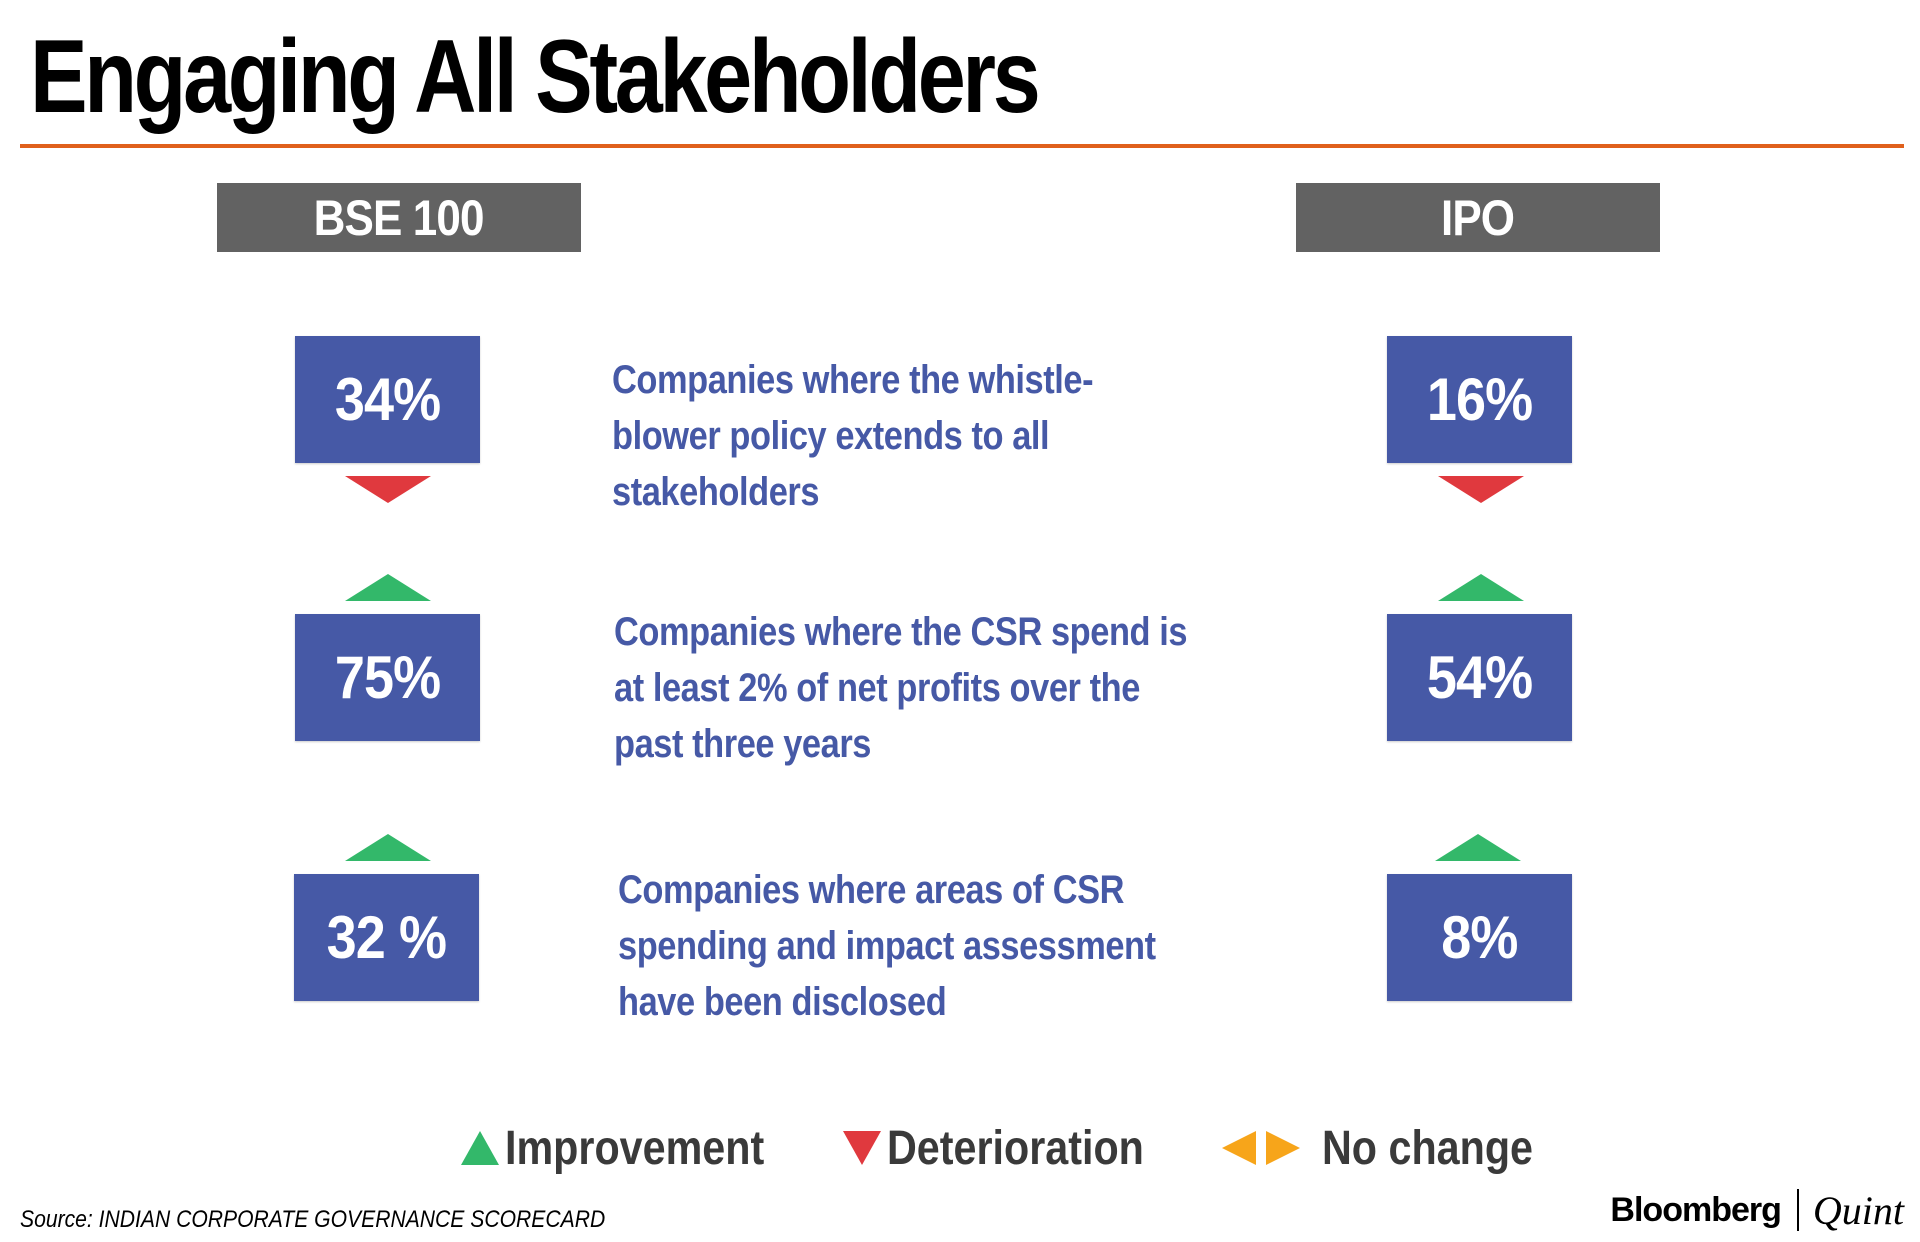  I want to click on ipo-value-row2-text: 54%, so click(1479, 677).